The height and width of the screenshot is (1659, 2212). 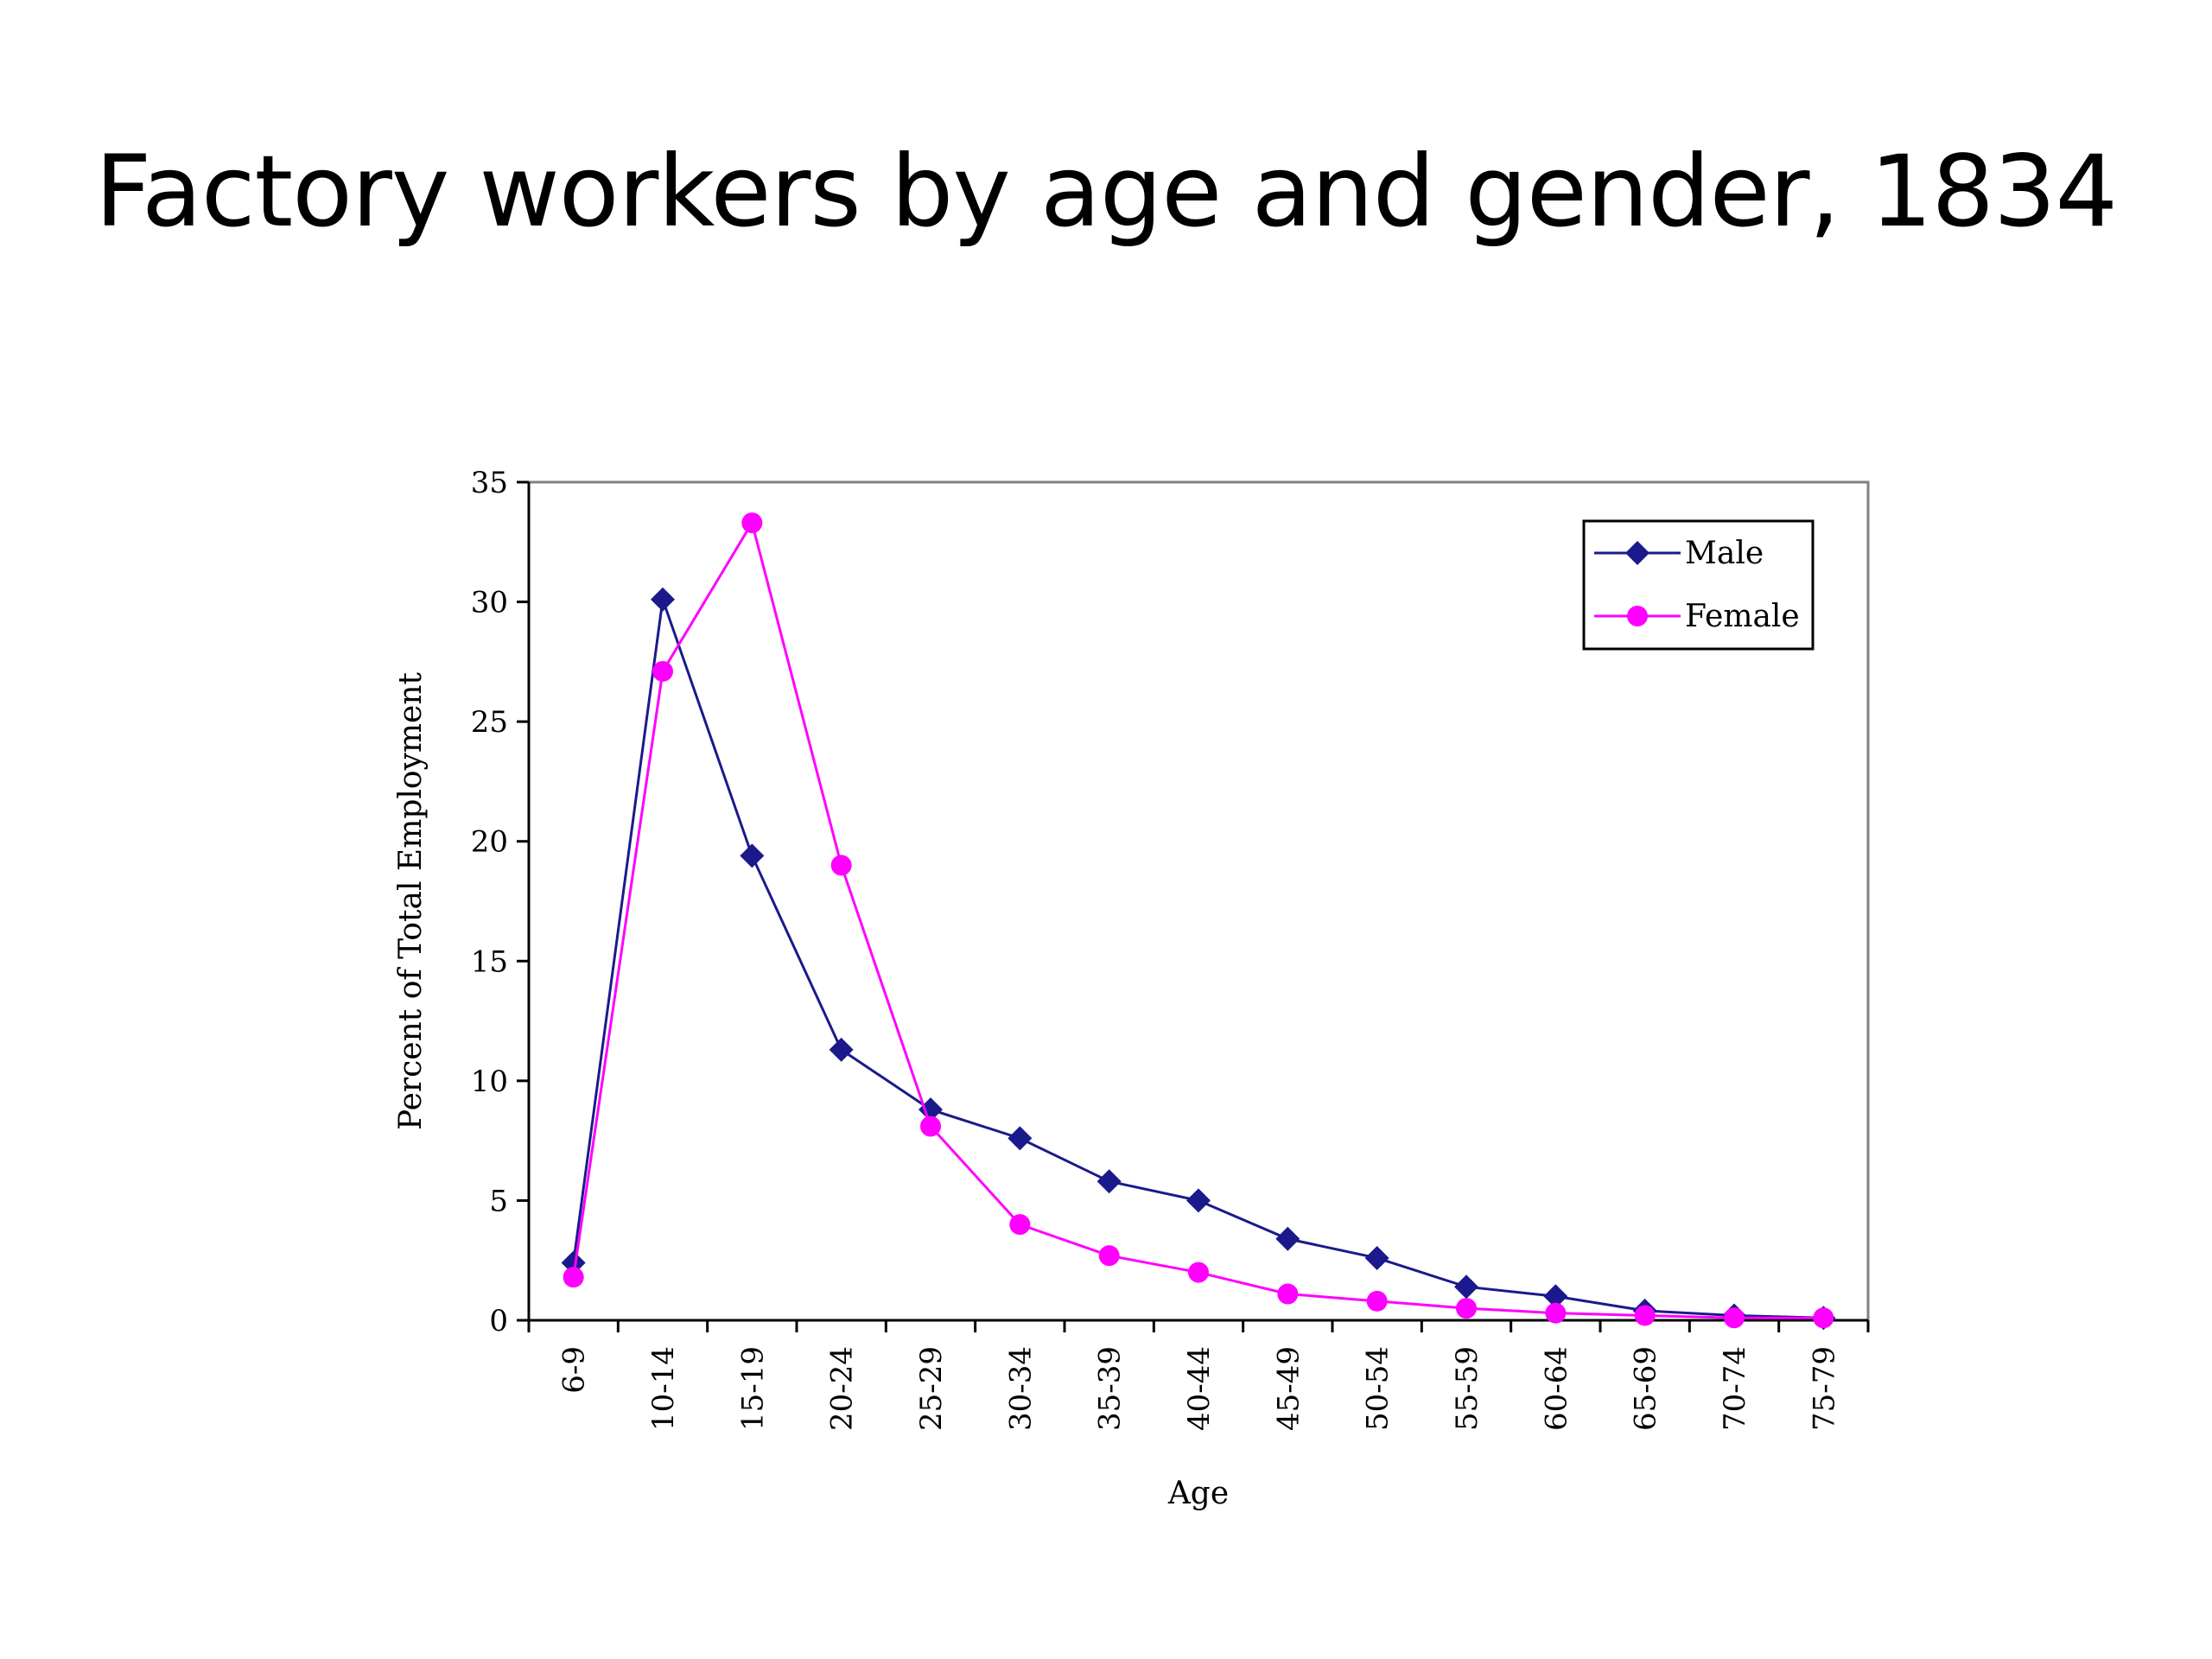 I want to click on x-tick-label: 10-14, so click(x=663, y=1388).